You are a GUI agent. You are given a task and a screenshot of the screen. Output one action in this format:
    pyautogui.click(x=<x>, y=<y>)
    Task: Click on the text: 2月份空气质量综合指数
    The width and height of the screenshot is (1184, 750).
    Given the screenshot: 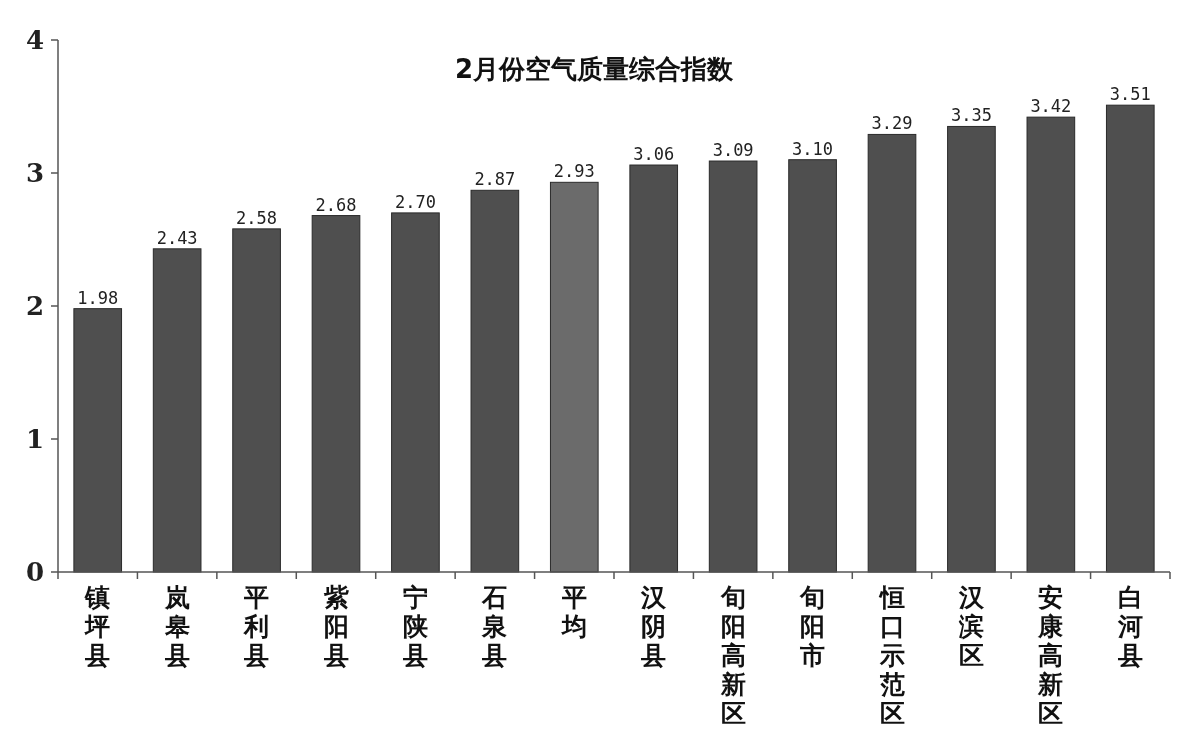 What is the action you would take?
    pyautogui.click(x=594, y=69)
    